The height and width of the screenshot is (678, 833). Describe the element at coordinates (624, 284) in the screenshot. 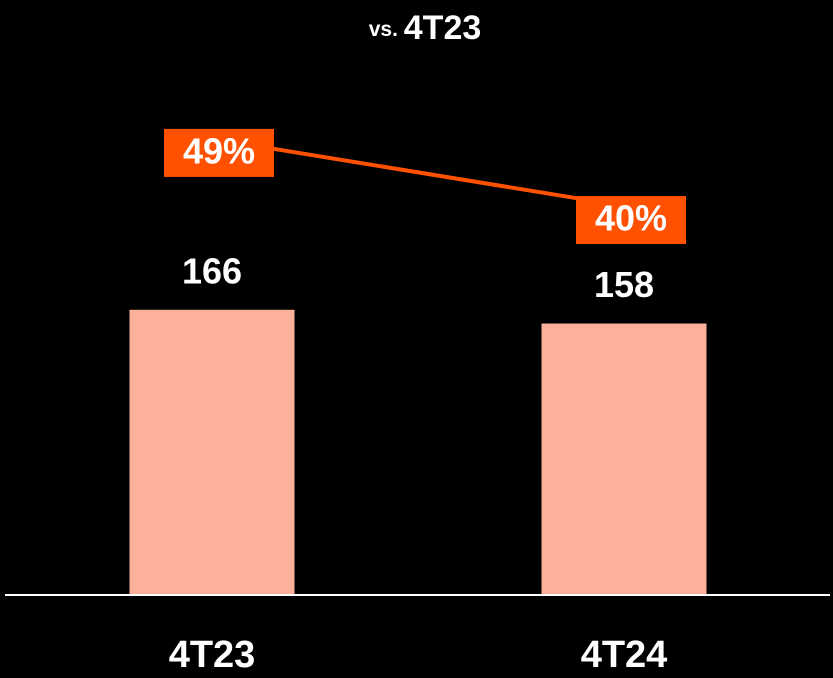

I see `bar-value-label: 158` at that location.